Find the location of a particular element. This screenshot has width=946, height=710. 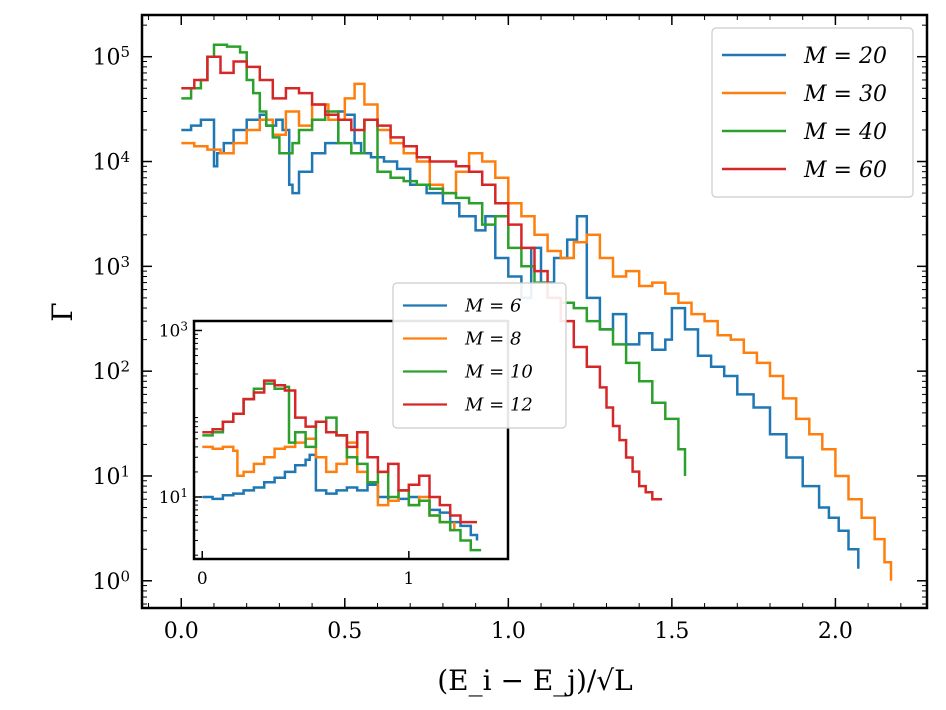

inset-legend: M = 6 M = 8 M = 10 M = 12 is located at coordinates (479, 355).